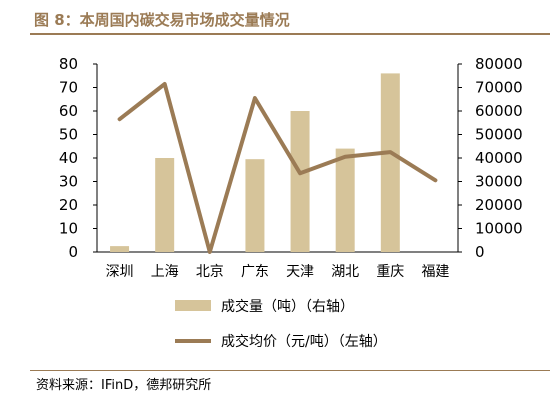 The image size is (557, 401). What do you see at coordinates (304, 341) in the screenshot?
I see `legend-label-line: 成交均价（元/吨）（左轴）` at bounding box center [304, 341].